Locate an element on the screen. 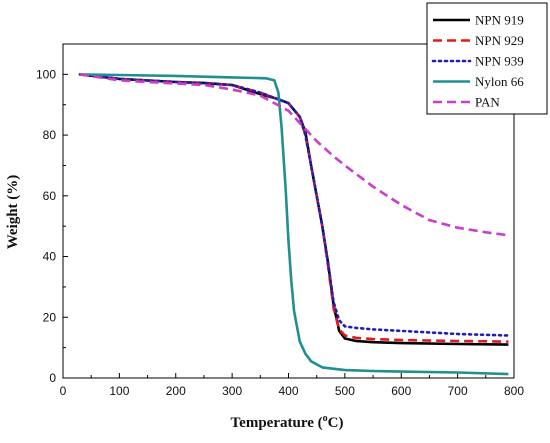  y-tick-label: 100 is located at coordinates (46, 74).